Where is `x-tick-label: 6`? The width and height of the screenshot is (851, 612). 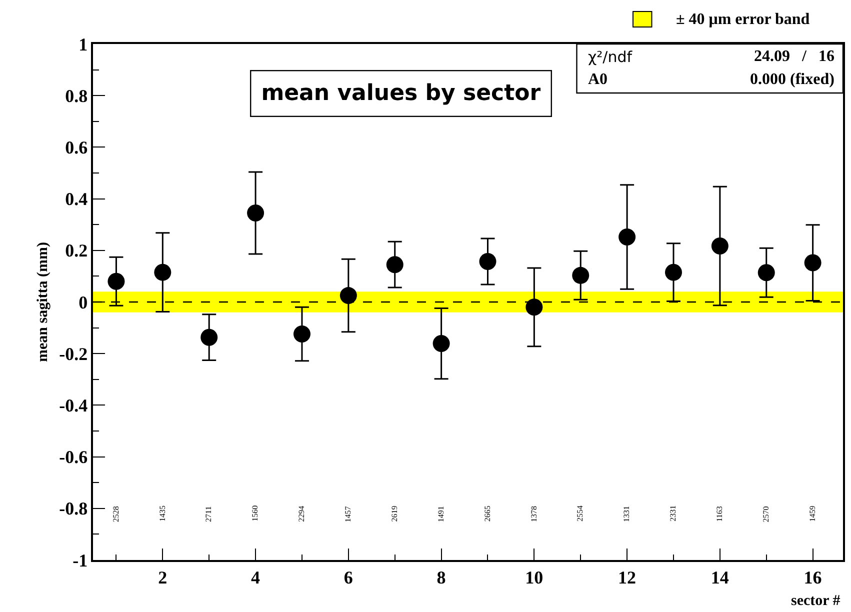
x-tick-label: 6 is located at coordinates (348, 577).